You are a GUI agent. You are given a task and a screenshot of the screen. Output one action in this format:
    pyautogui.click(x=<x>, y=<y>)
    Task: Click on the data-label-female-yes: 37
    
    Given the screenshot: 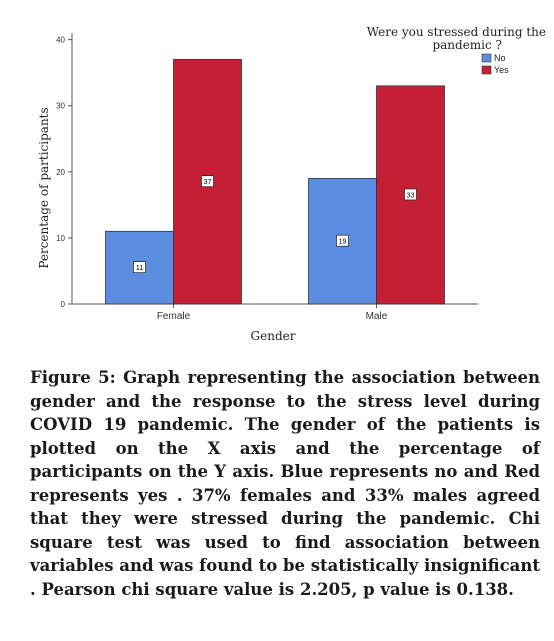 What is the action you would take?
    pyautogui.click(x=208, y=182)
    